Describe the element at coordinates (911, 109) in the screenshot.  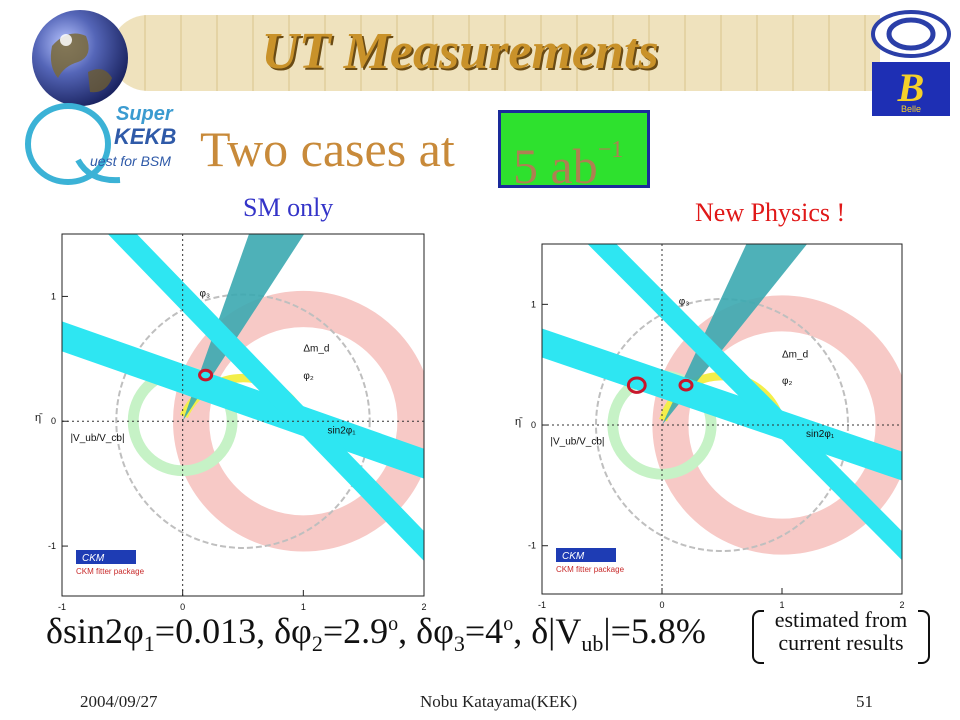
I see `belle-logo-text: Belle` at that location.